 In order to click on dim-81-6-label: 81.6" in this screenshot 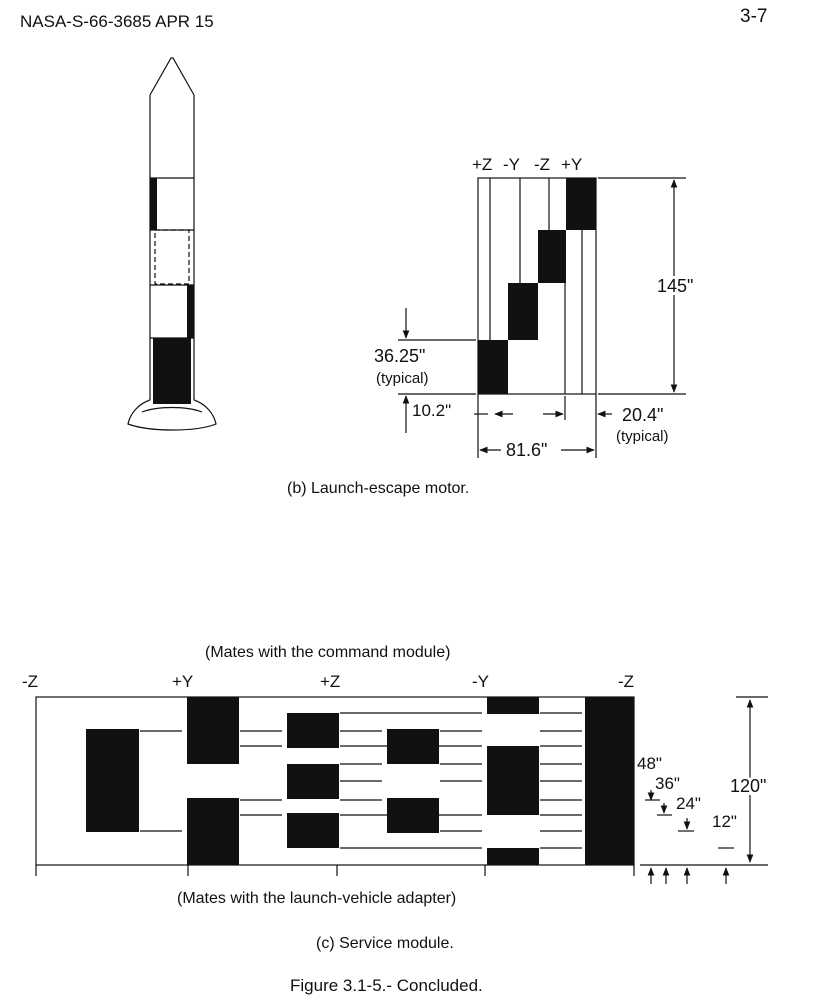, I will do `click(526, 450)`.